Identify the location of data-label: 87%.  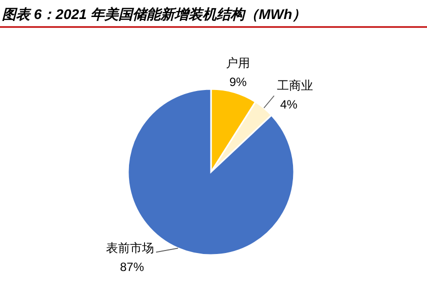
(132, 267).